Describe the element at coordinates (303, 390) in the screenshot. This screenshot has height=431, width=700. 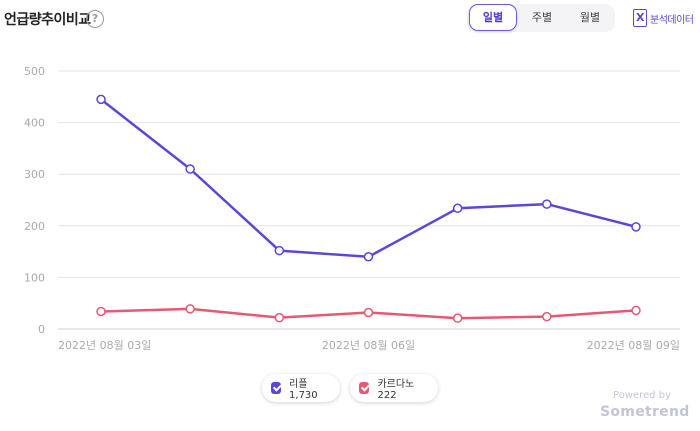
I see `legend-label: 리플 1,730` at that location.